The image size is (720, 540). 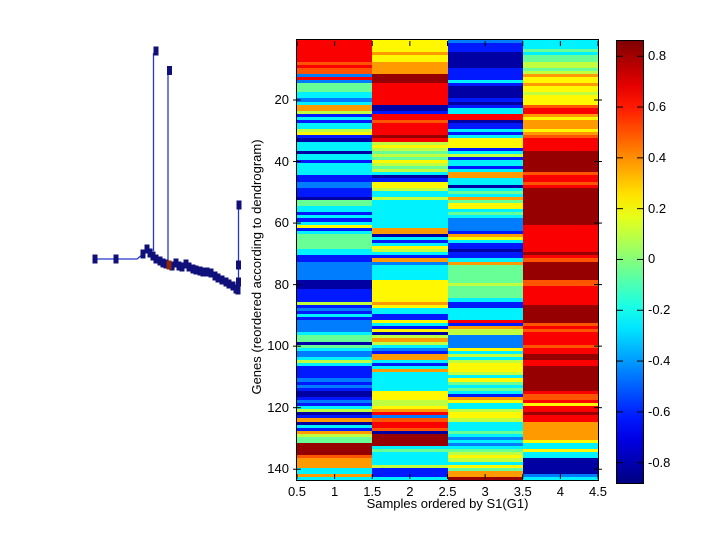 I want to click on colorbar-tick-label: 0.6, so click(x=657, y=107).